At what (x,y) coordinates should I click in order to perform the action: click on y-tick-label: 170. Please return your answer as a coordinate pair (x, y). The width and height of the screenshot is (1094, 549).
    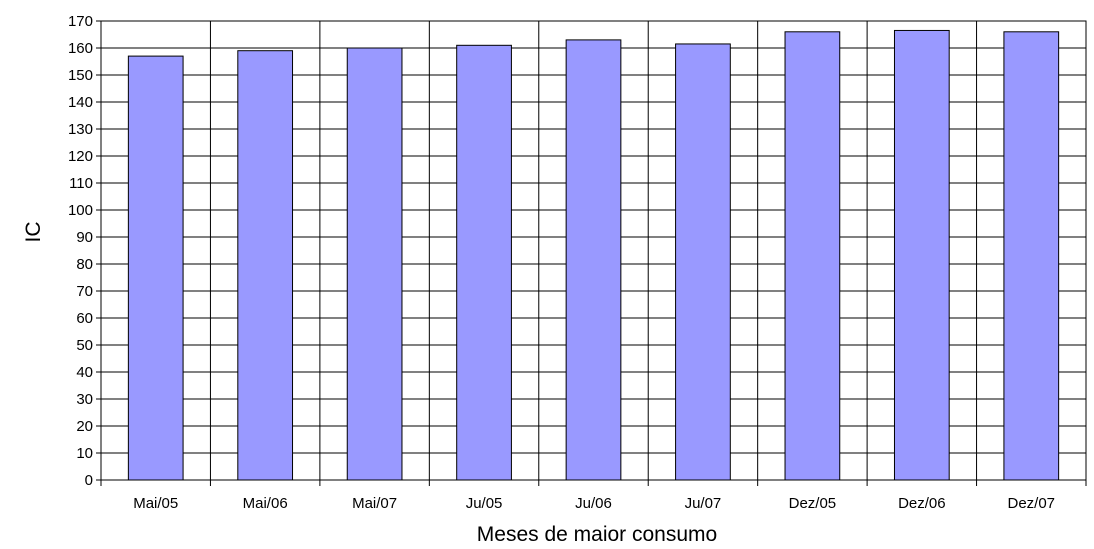
    Looking at the image, I should click on (80, 21).